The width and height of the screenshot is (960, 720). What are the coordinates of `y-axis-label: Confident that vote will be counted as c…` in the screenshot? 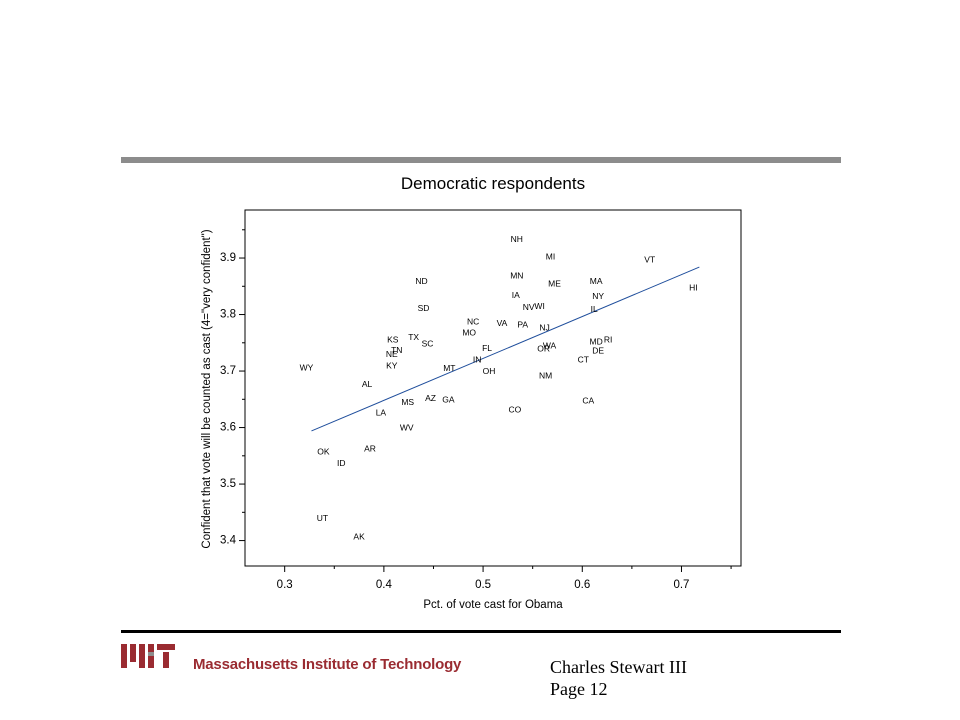 It's located at (207, 388).